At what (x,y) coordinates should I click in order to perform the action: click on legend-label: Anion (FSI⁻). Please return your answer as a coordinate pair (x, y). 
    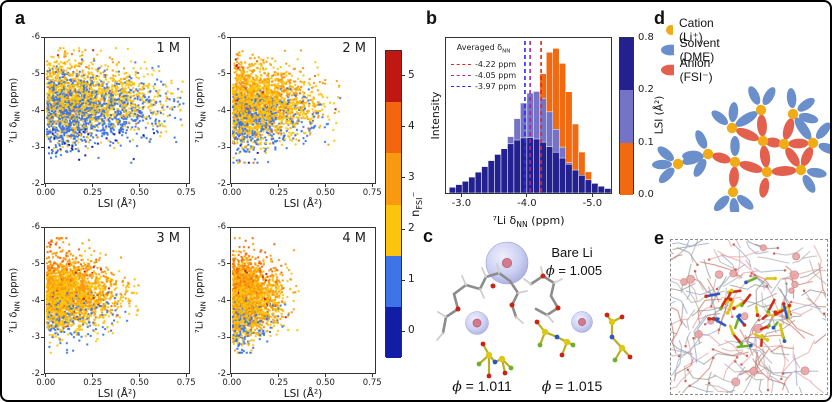
    Looking at the image, I should click on (696, 70).